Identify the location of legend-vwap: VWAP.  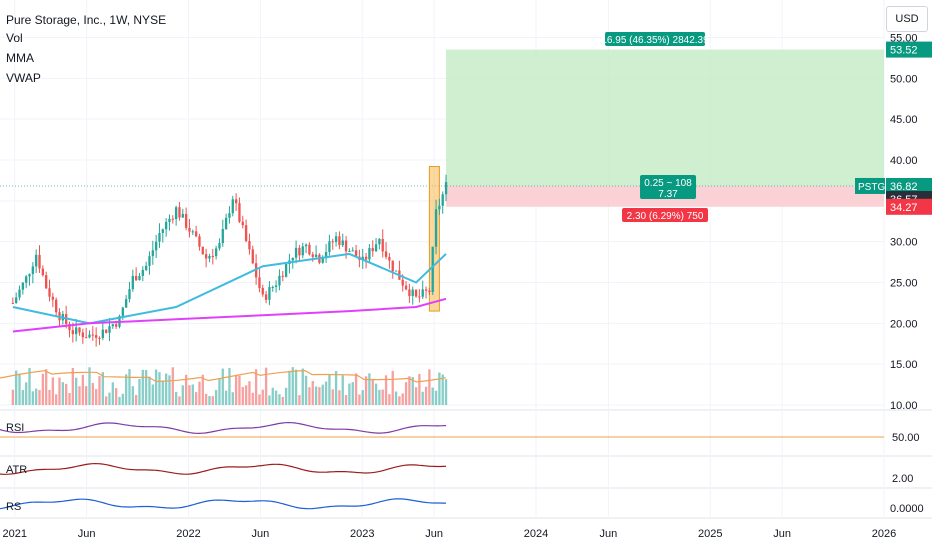
(23, 78).